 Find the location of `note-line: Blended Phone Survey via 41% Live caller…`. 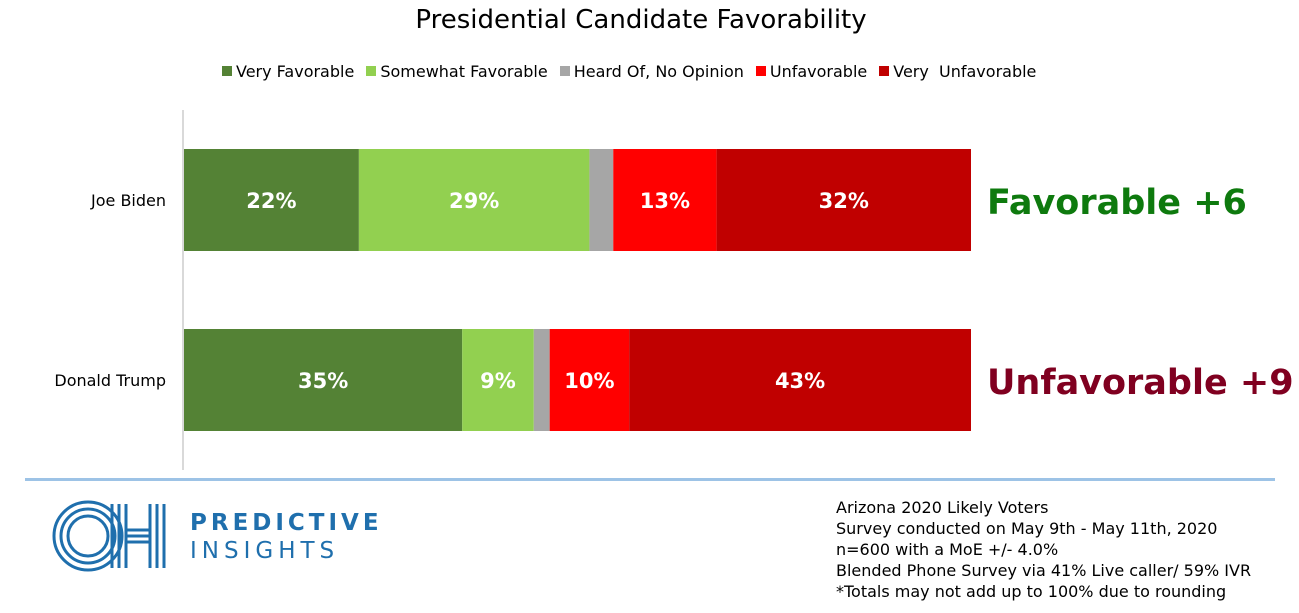

note-line: Blended Phone Survey via 41% Live caller… is located at coordinates (1044, 570).